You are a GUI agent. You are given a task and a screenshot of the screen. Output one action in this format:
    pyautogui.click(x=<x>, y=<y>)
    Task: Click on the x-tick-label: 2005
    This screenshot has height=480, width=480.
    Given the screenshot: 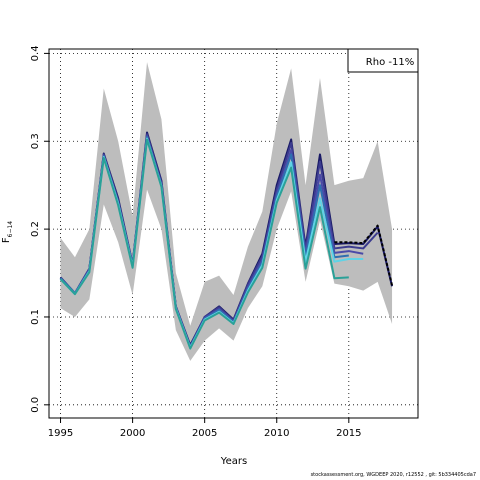 What is the action you would take?
    pyautogui.click(x=204, y=433)
    